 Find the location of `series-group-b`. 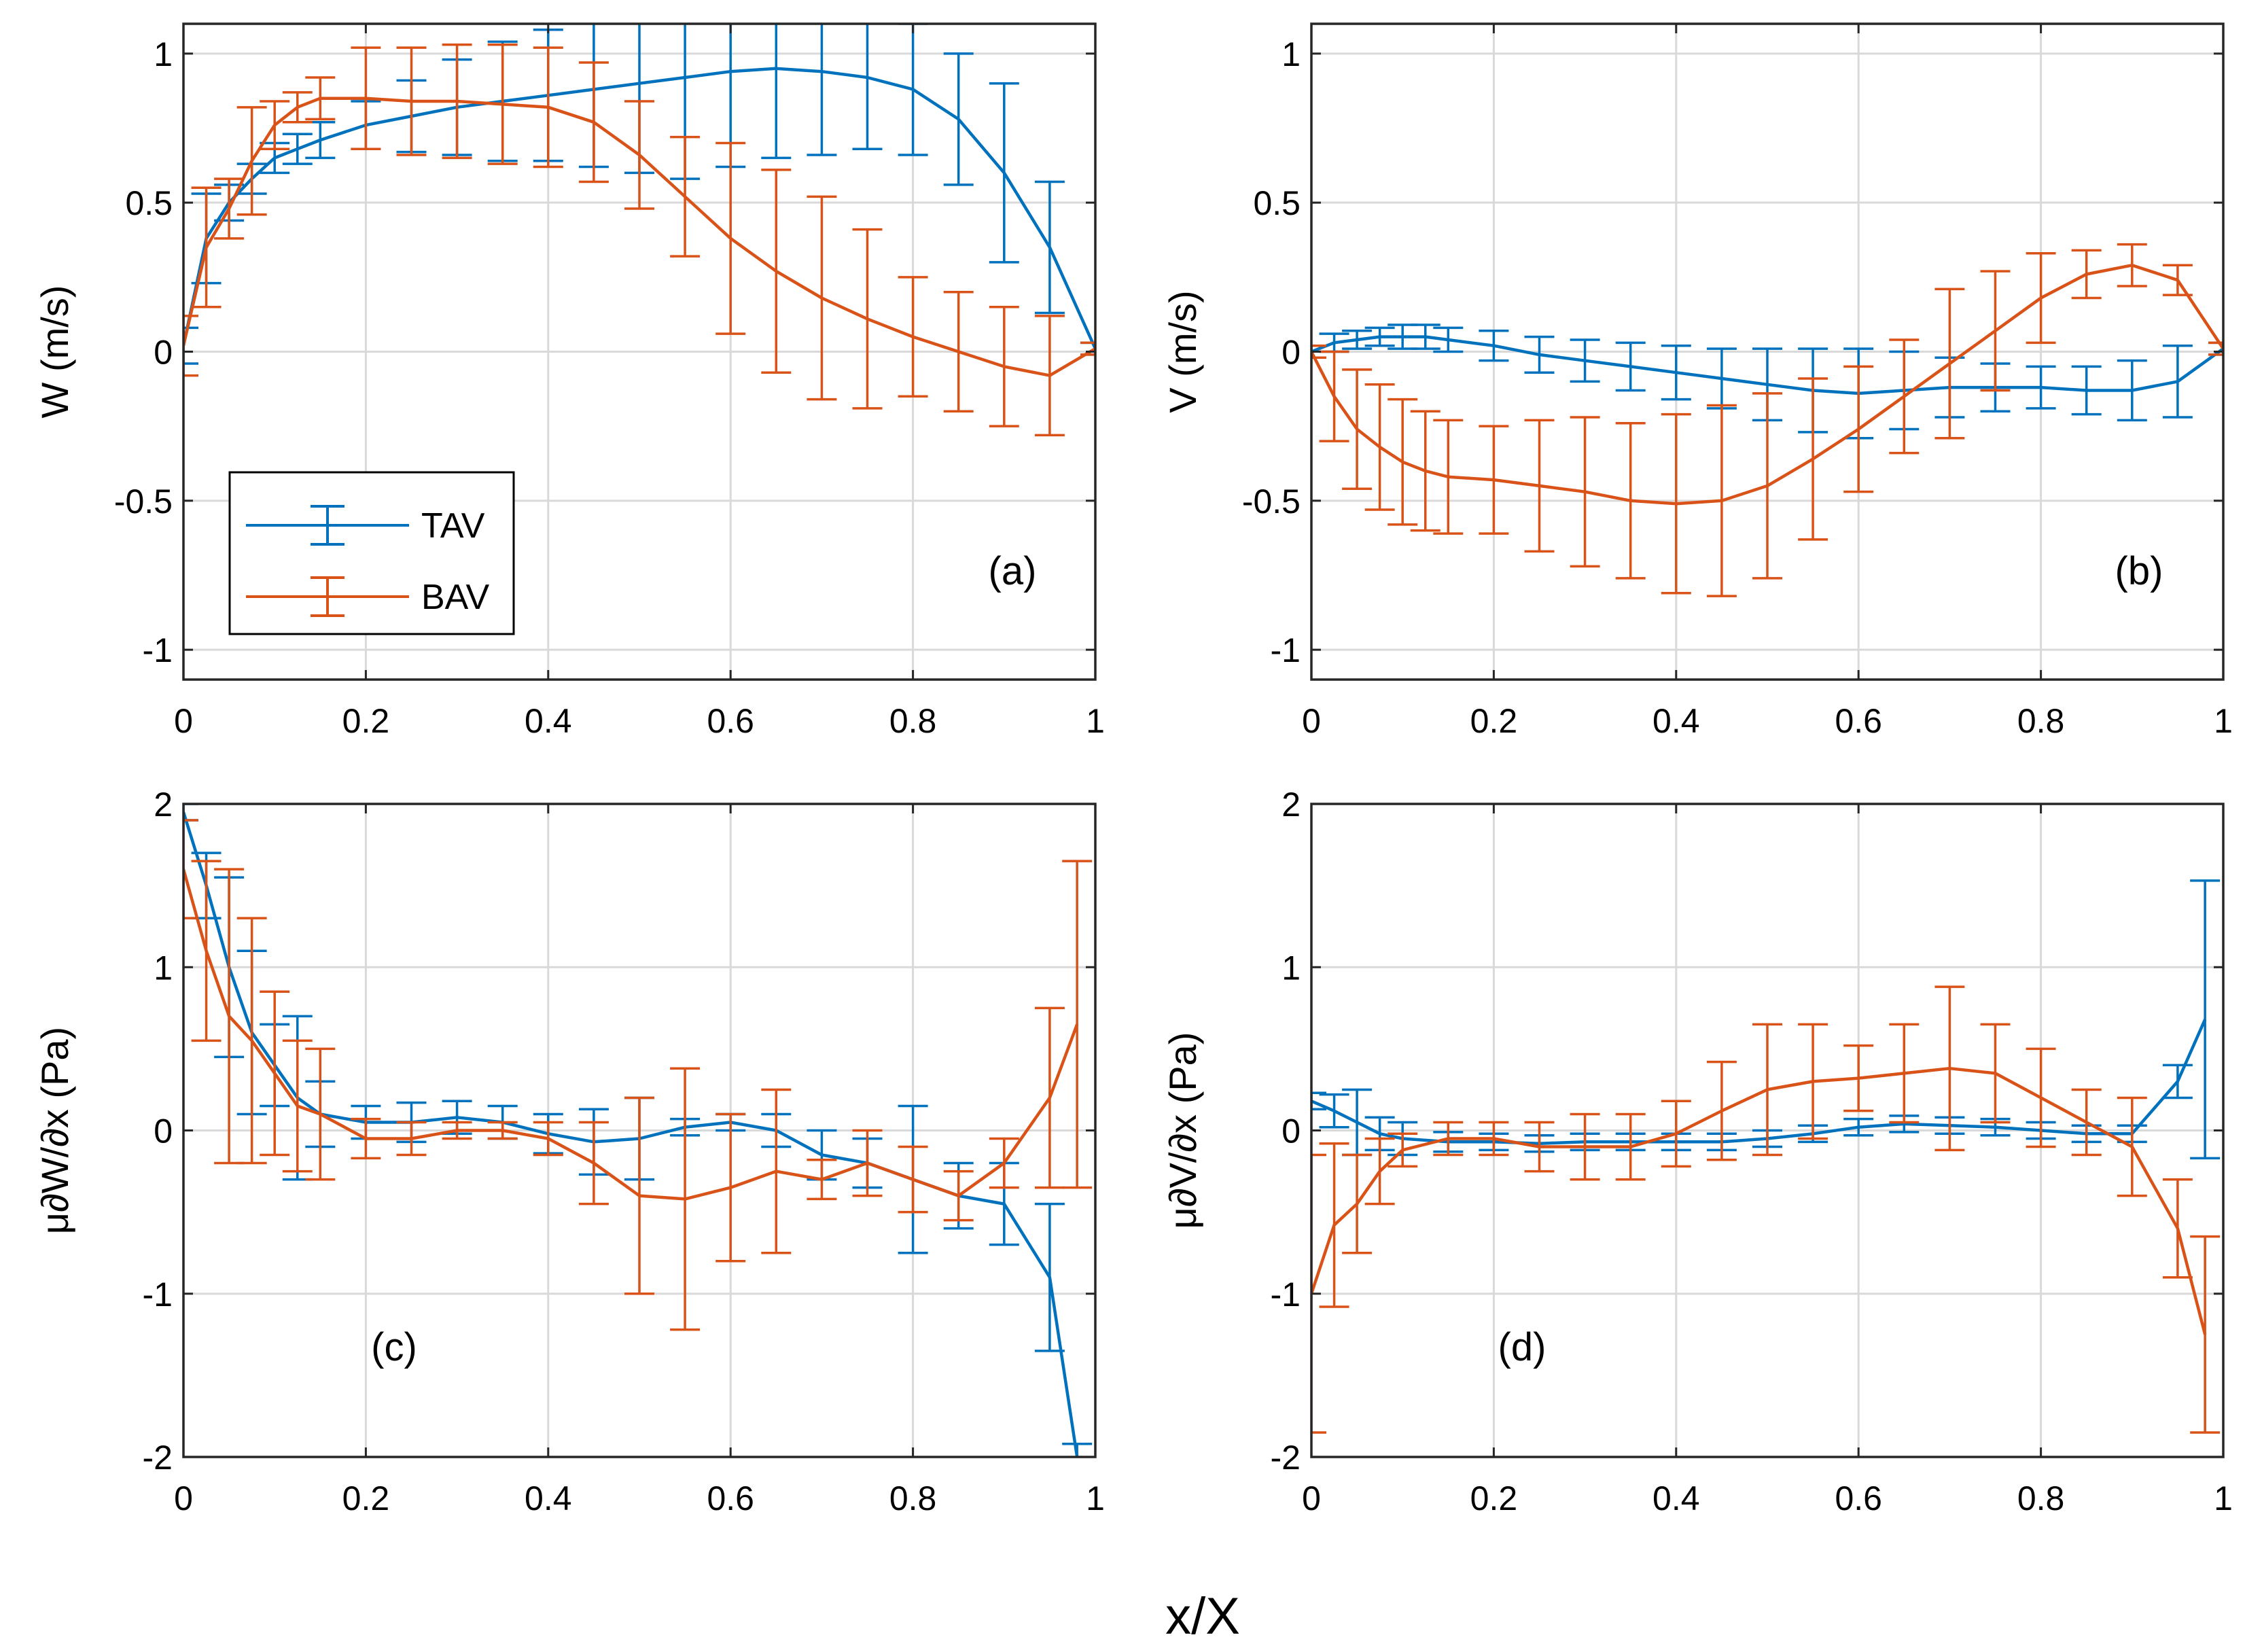

series-group-b is located at coordinates (1767, 420).